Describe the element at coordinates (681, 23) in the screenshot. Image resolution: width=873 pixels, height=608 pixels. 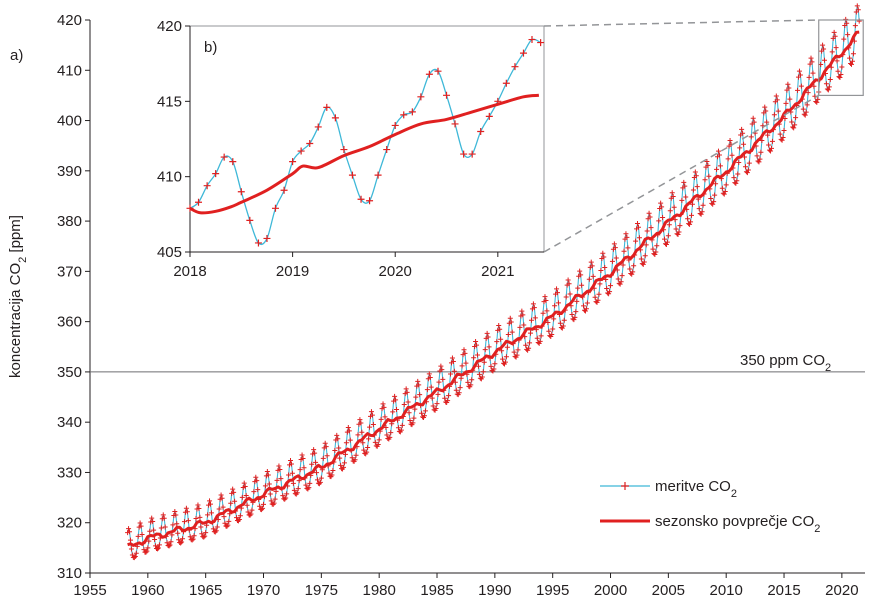
I see `zoom-connector-top` at that location.